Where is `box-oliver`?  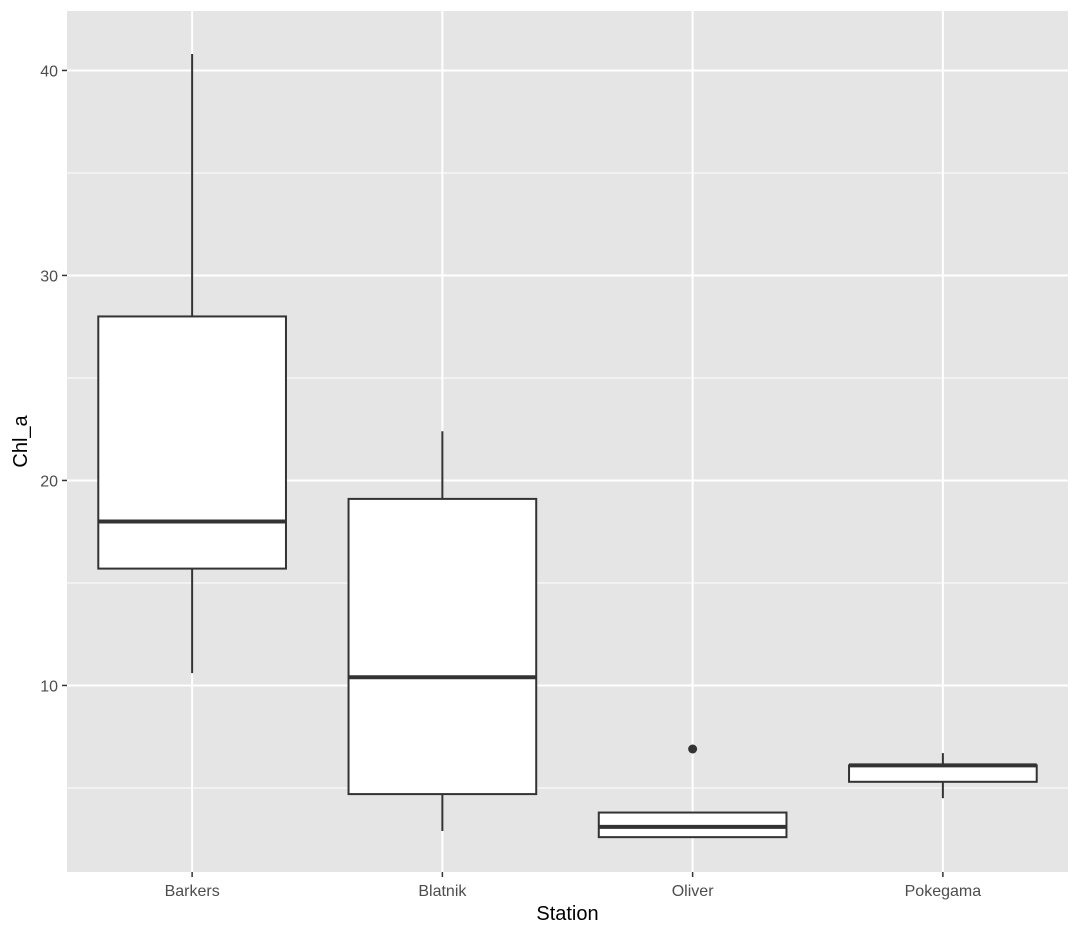
box-oliver is located at coordinates (692, 791).